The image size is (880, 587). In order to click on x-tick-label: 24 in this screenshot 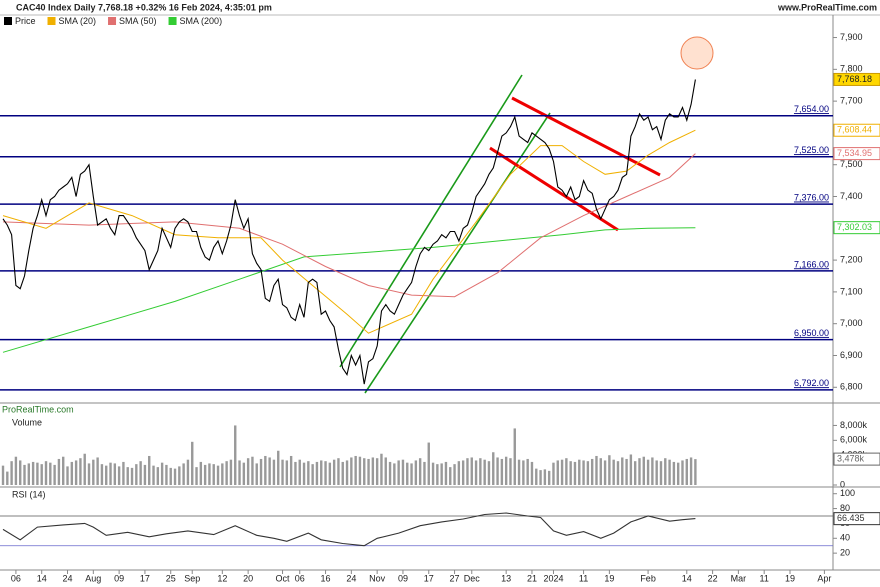, I will do `click(351, 578)`.